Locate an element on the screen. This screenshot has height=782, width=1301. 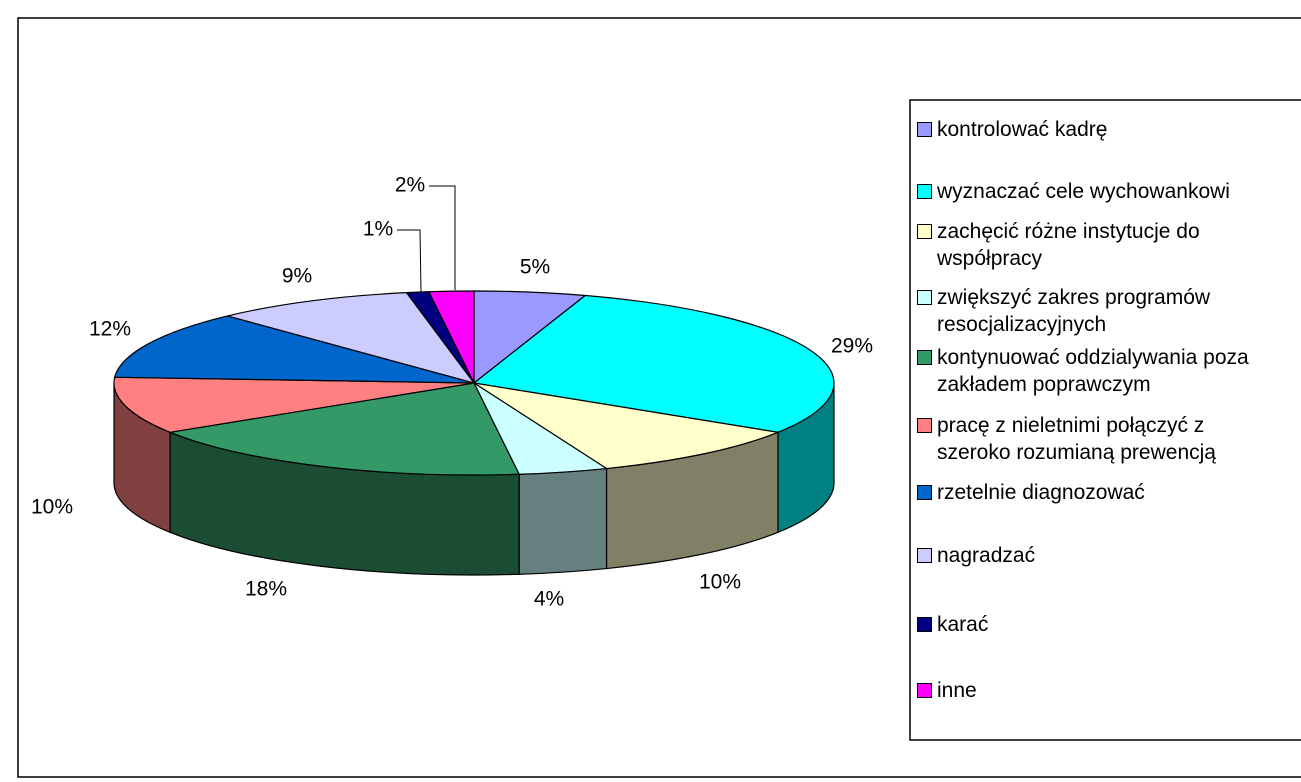
legend-label: rzetelnie diagnozować is located at coordinates (1041, 492).